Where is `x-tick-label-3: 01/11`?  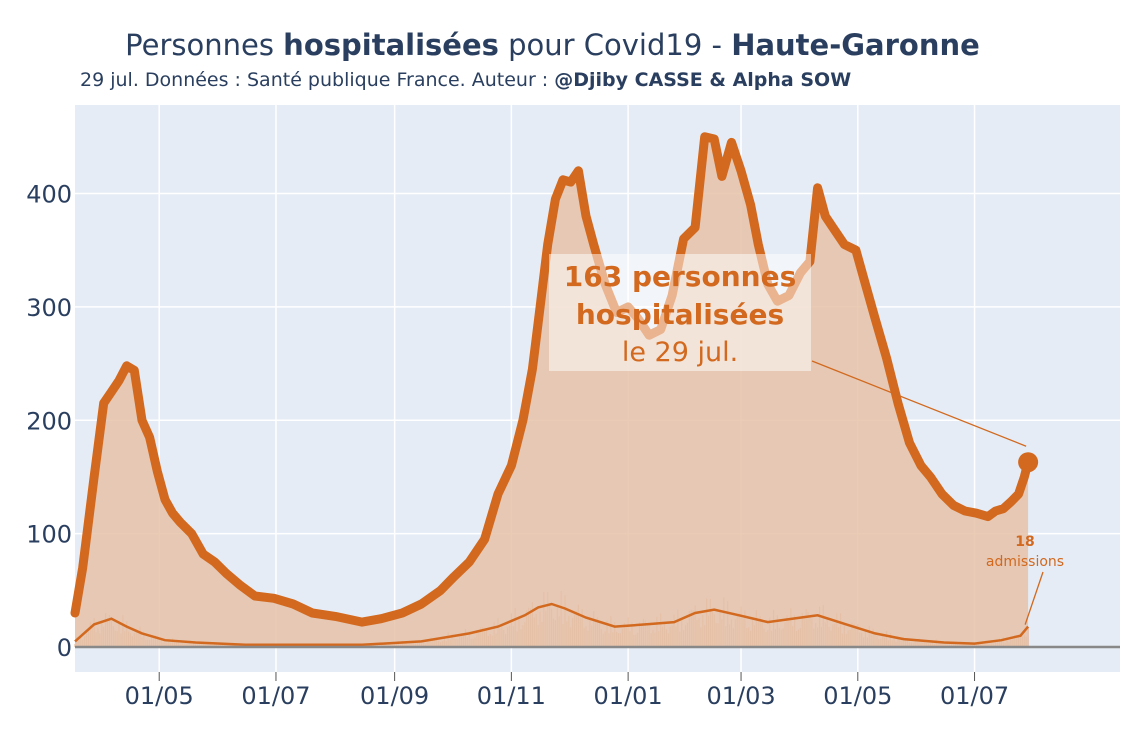
x-tick-label-3: 01/11 is located at coordinates (511, 696).